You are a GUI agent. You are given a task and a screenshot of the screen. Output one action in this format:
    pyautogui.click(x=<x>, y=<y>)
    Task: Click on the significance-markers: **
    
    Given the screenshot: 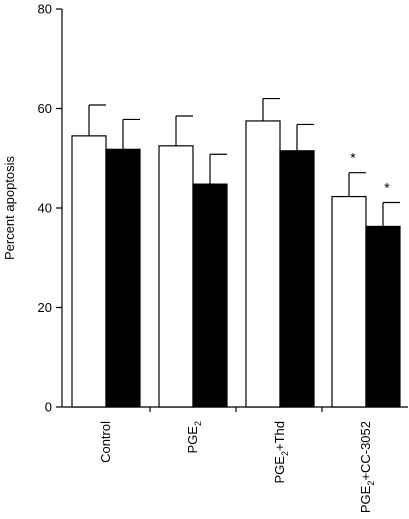 What is the action you would take?
    pyautogui.click(x=370, y=173)
    